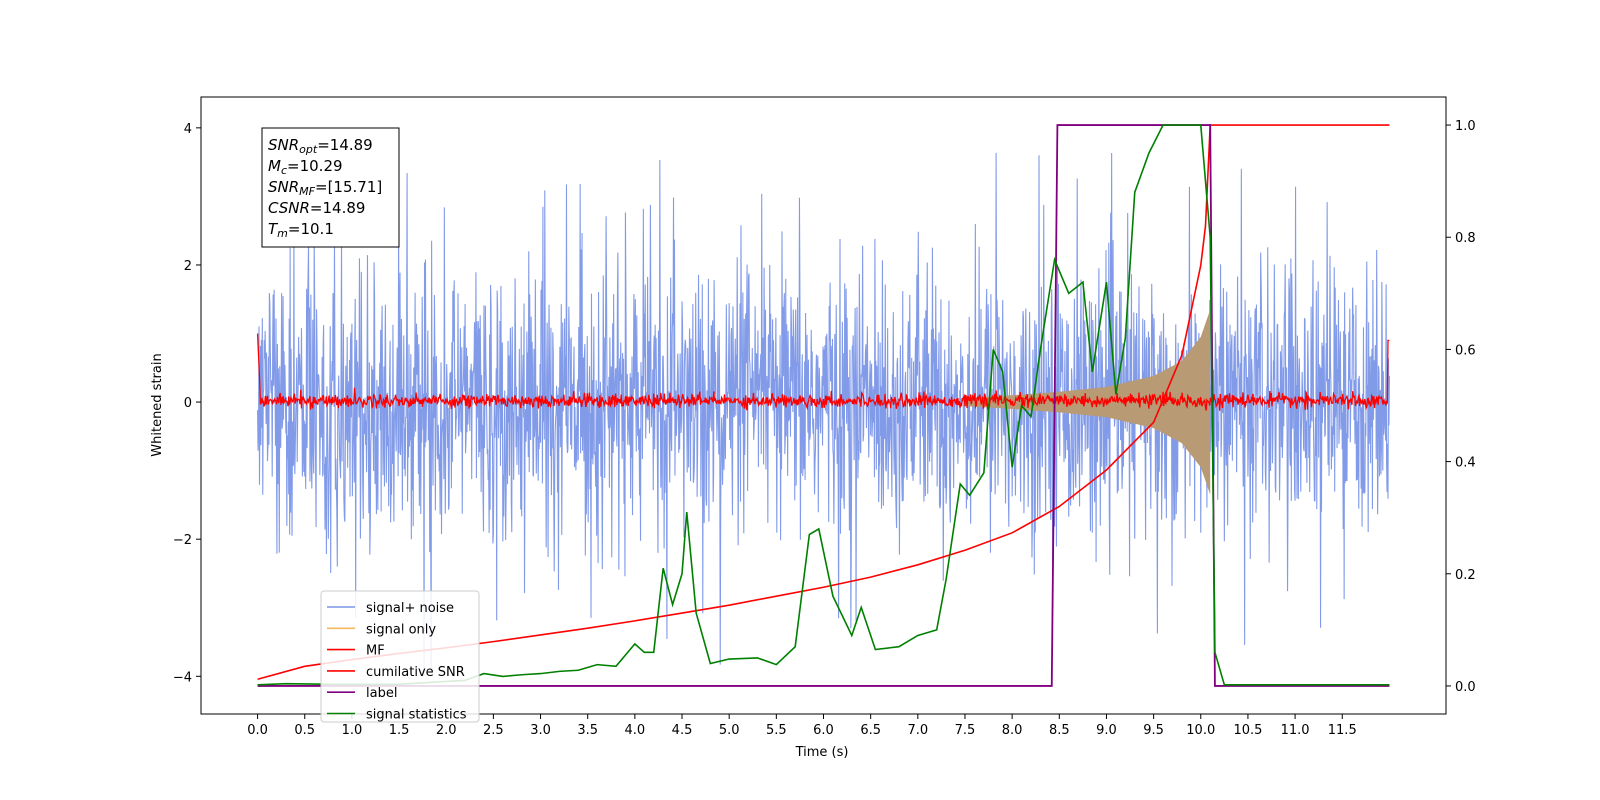 Image resolution: width=1600 pixels, height=800 pixels. What do you see at coordinates (315, 166) in the screenshot?
I see `annotation-value: =10.29` at bounding box center [315, 166].